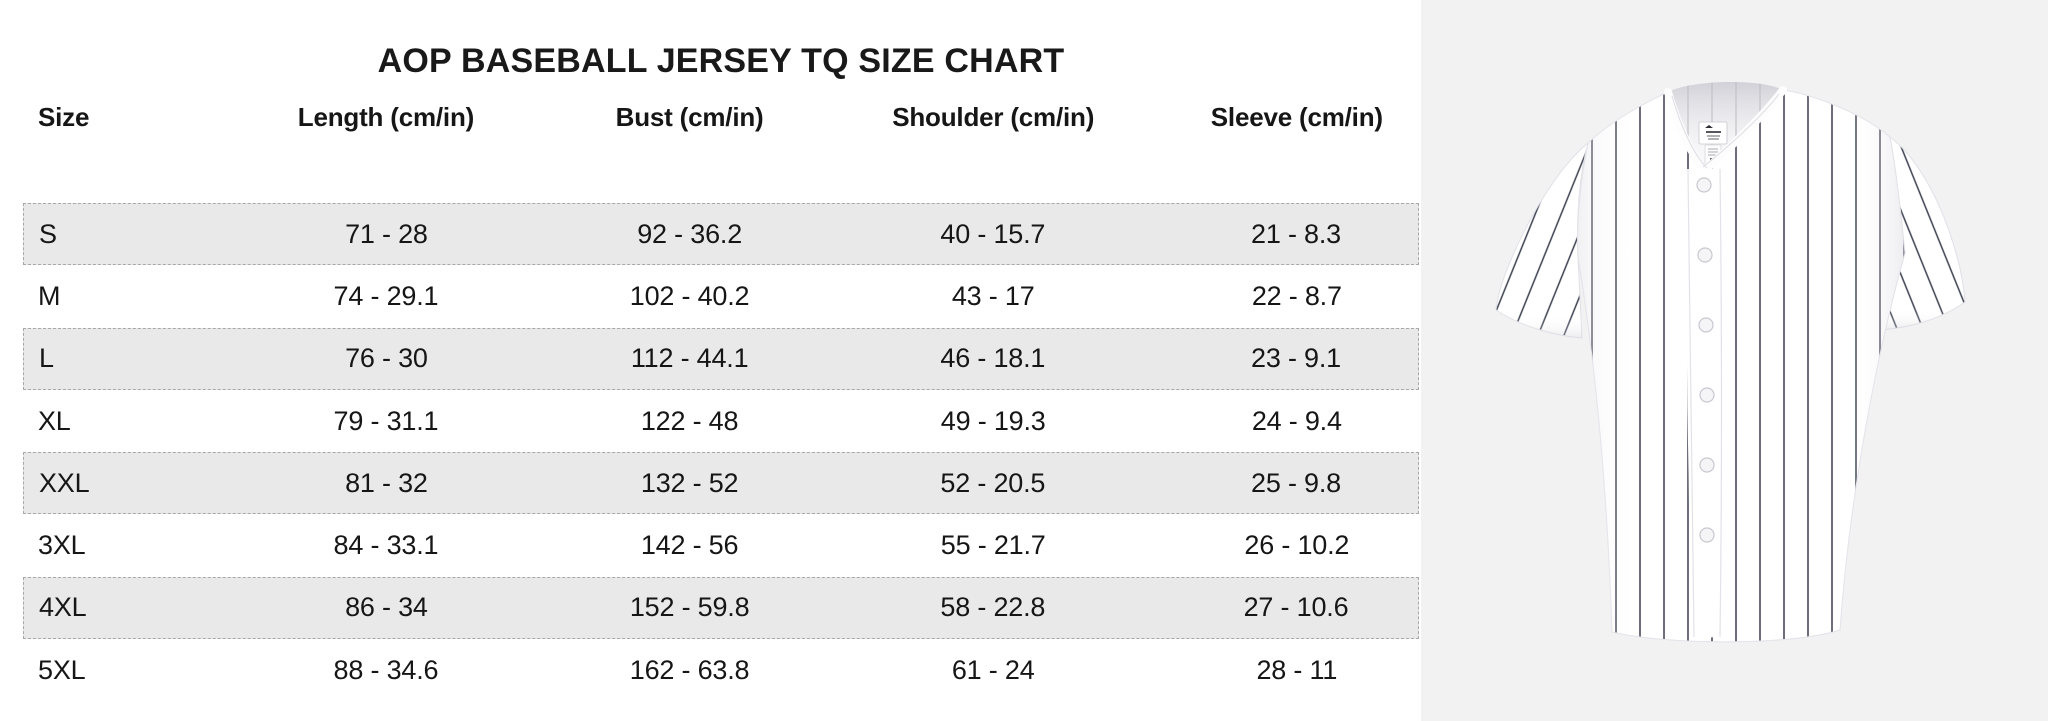 The image size is (2048, 721). What do you see at coordinates (721, 61) in the screenshot?
I see `page-title: AOP BASEBALL JERSEY TQ SIZE CHART` at bounding box center [721, 61].